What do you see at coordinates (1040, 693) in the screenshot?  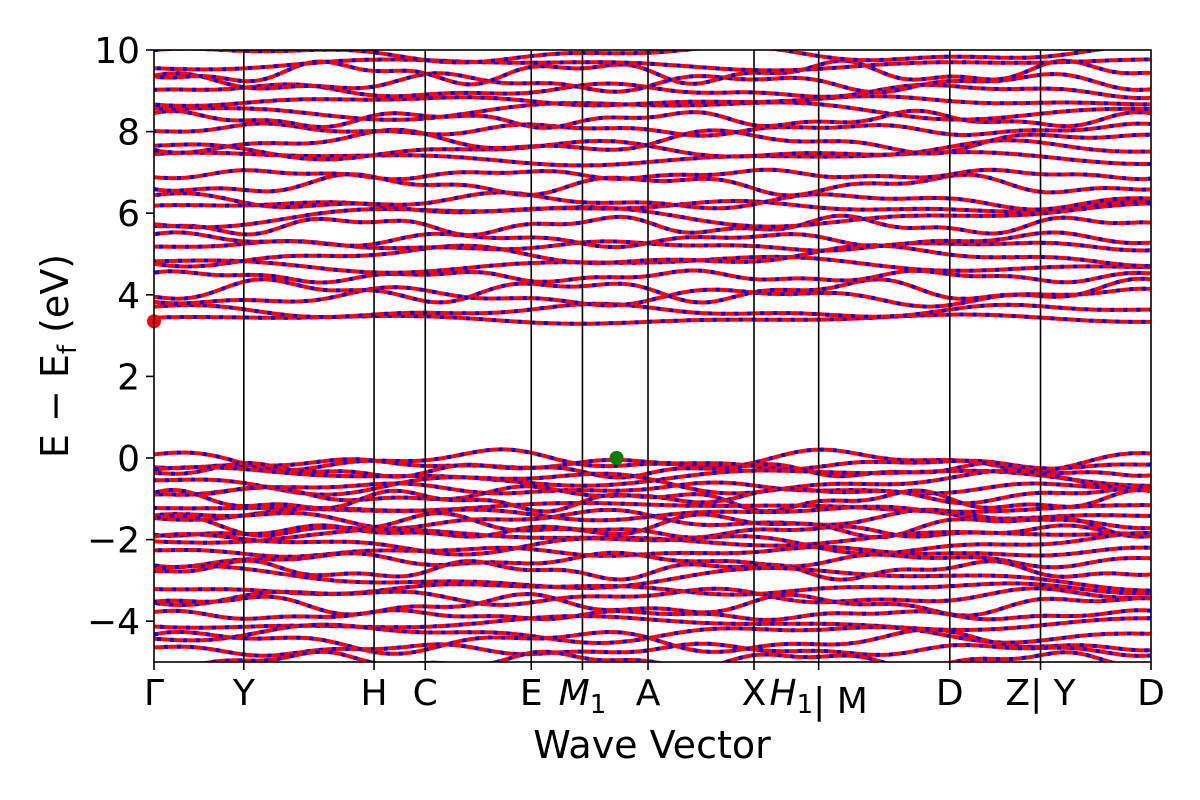 I see `x-tick-label: Z| Y` at bounding box center [1040, 693].